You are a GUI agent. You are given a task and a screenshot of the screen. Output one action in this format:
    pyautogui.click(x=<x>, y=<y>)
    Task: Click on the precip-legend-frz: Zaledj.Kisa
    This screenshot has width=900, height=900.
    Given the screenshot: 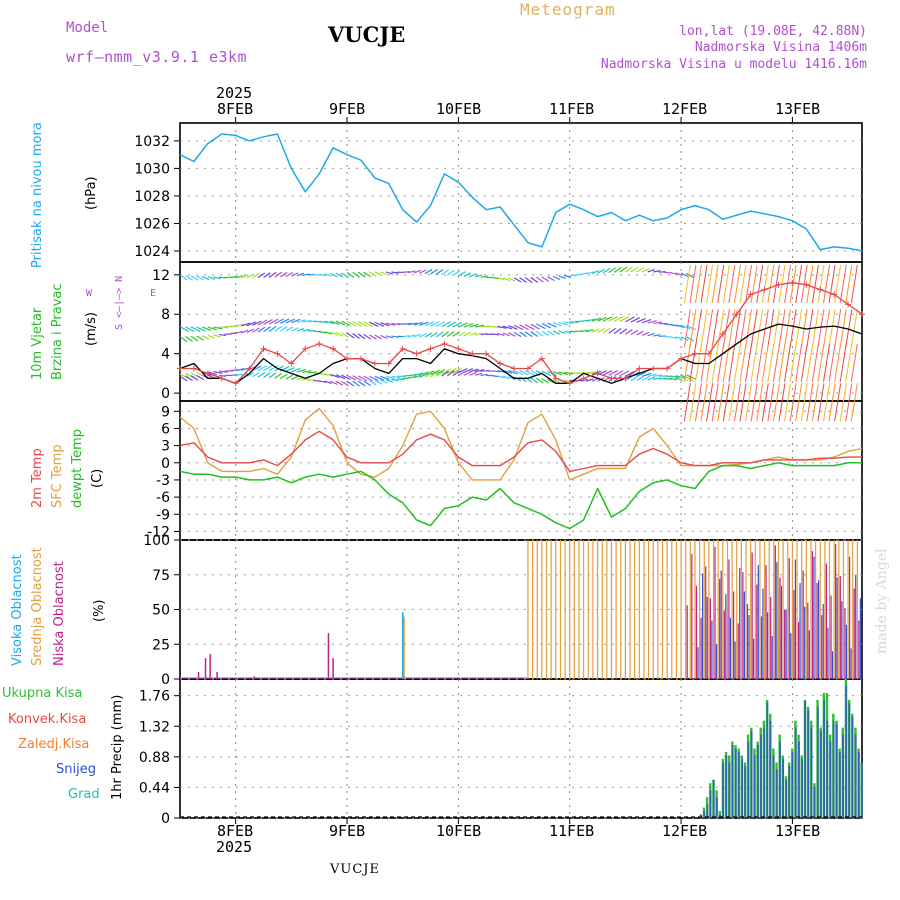 What is the action you would take?
    pyautogui.click(x=54, y=744)
    